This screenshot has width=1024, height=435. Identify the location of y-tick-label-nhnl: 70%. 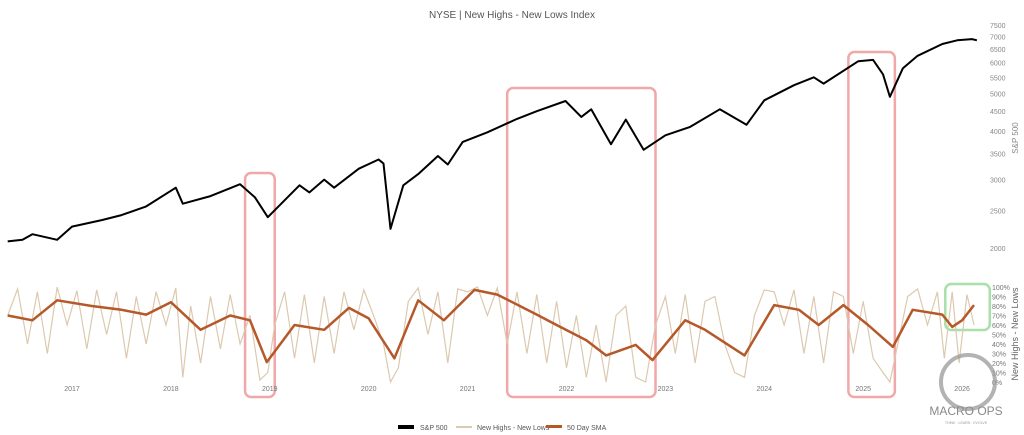
(999, 317).